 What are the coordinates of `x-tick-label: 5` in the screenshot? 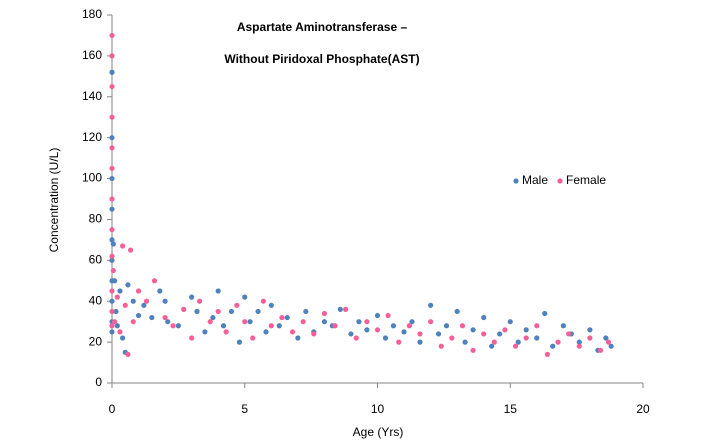 It's located at (244, 409).